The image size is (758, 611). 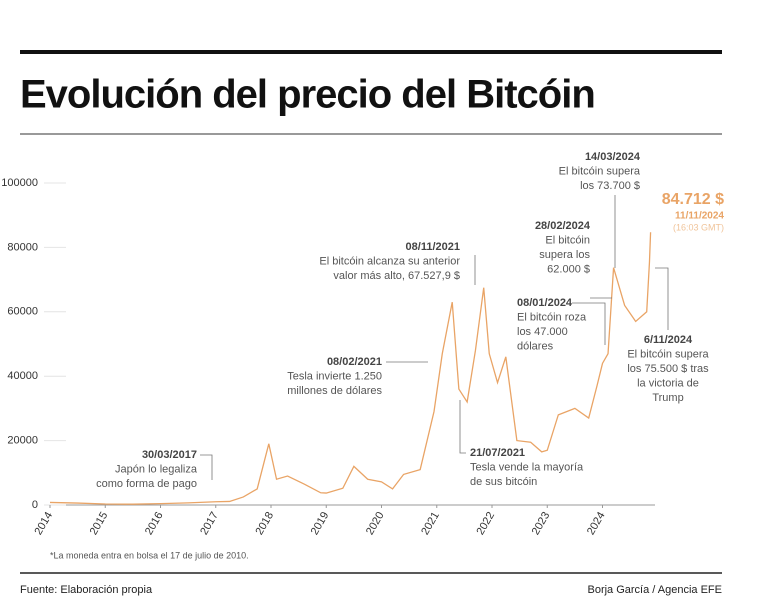 I want to click on x-tick-label: 2017, so click(x=209, y=523).